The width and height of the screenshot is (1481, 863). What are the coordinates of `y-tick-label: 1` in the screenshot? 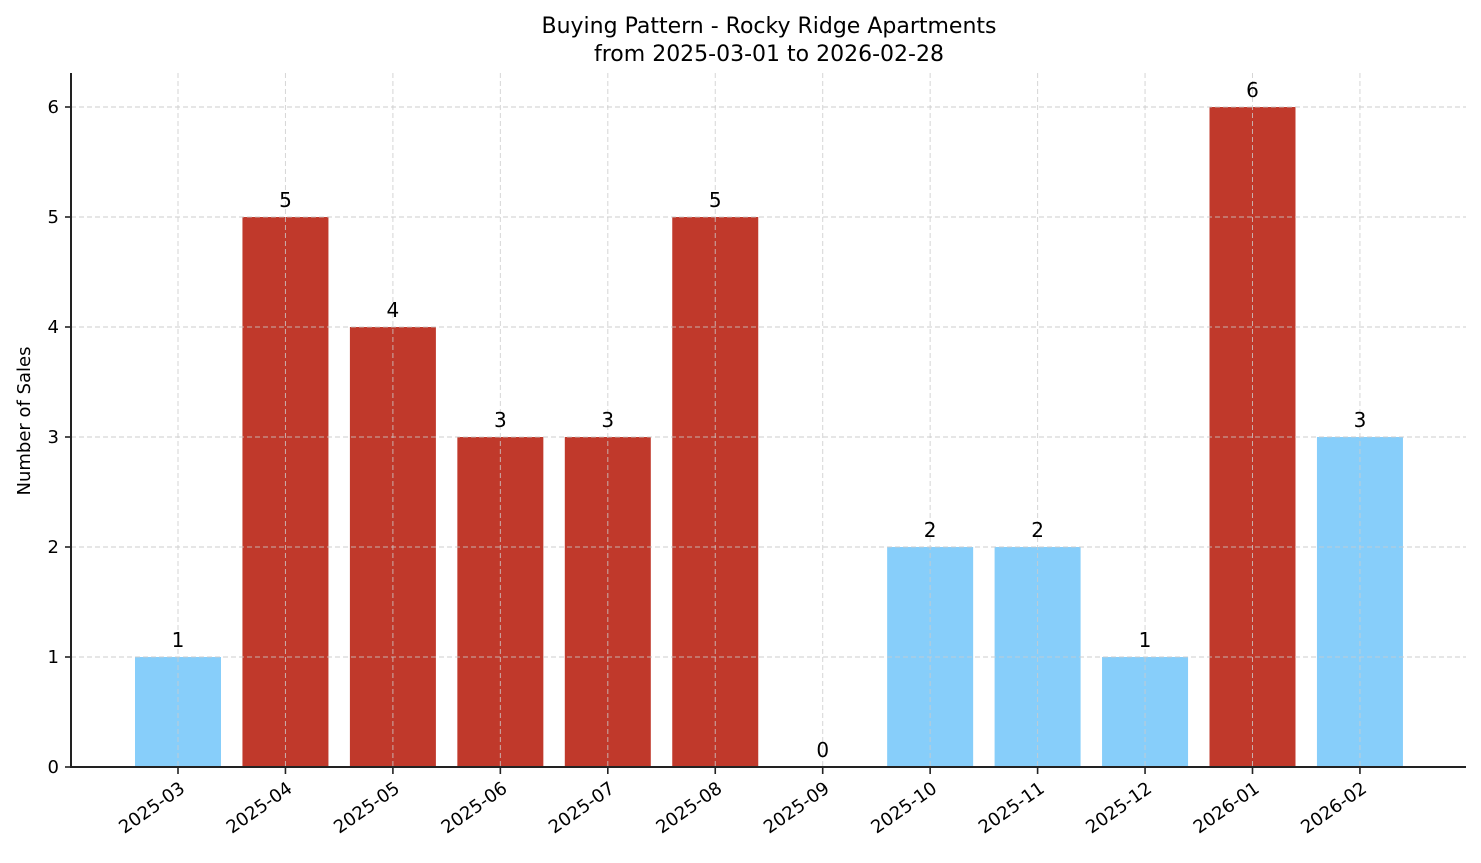 It's located at (53, 657).